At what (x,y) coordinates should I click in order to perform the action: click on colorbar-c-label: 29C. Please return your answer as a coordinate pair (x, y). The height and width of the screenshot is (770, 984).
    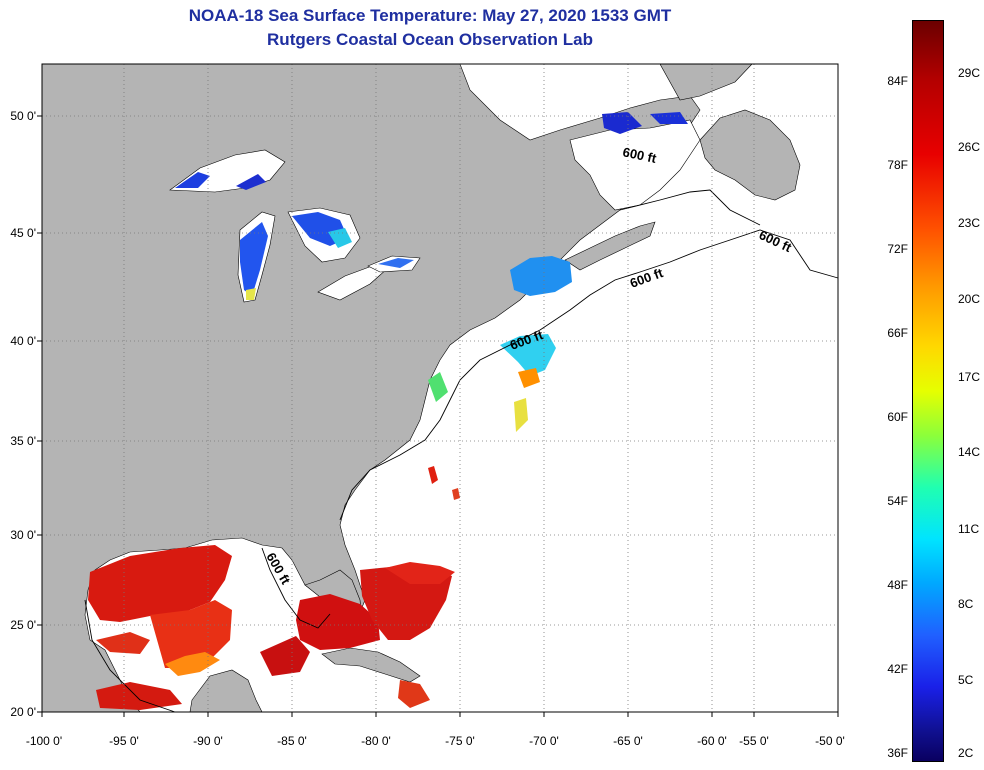
    Looking at the image, I should click on (969, 73).